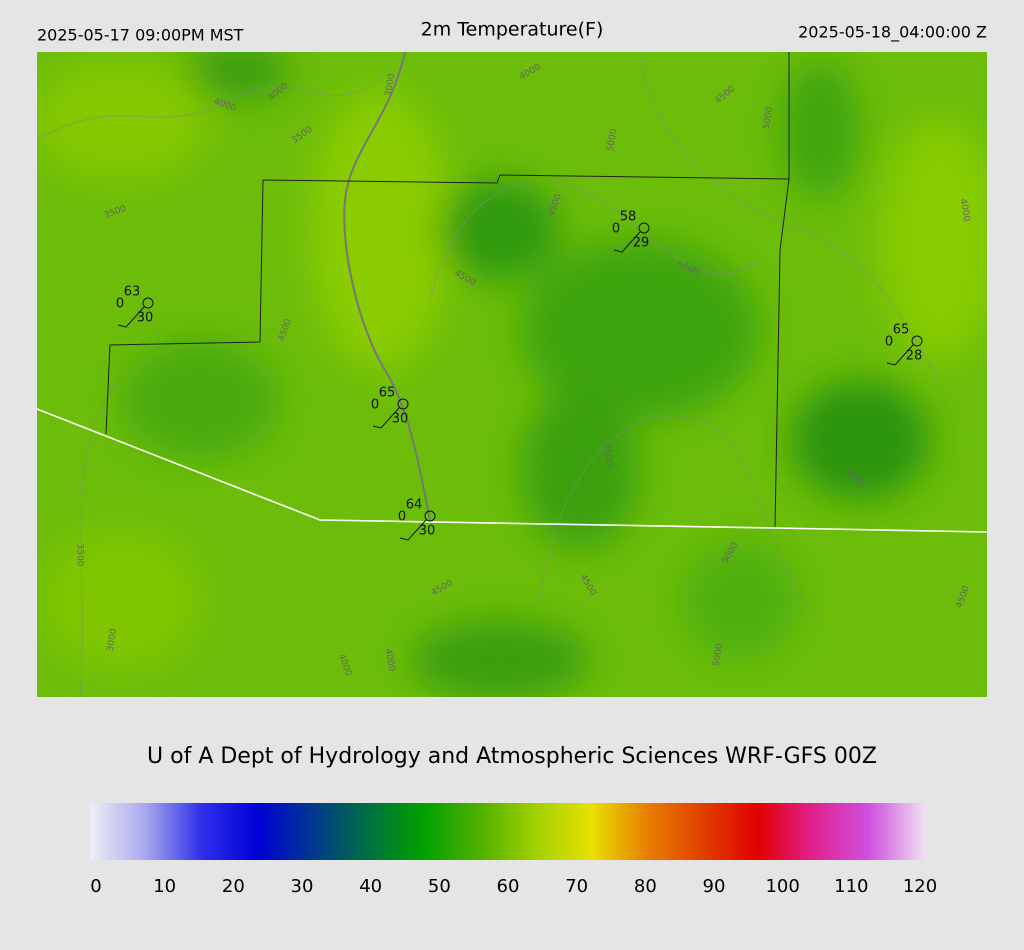 The height and width of the screenshot is (950, 1024). Describe the element at coordinates (892, 33) in the screenshot. I see `valid-utc: 2025-05-18_04:00:00 Z` at that location.